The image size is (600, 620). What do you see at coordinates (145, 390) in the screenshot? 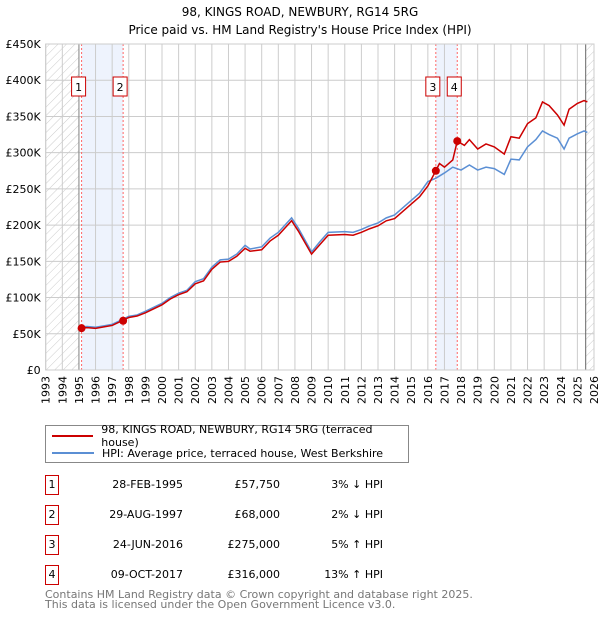
I see `x-tick-label: 1999` at bounding box center [145, 390].